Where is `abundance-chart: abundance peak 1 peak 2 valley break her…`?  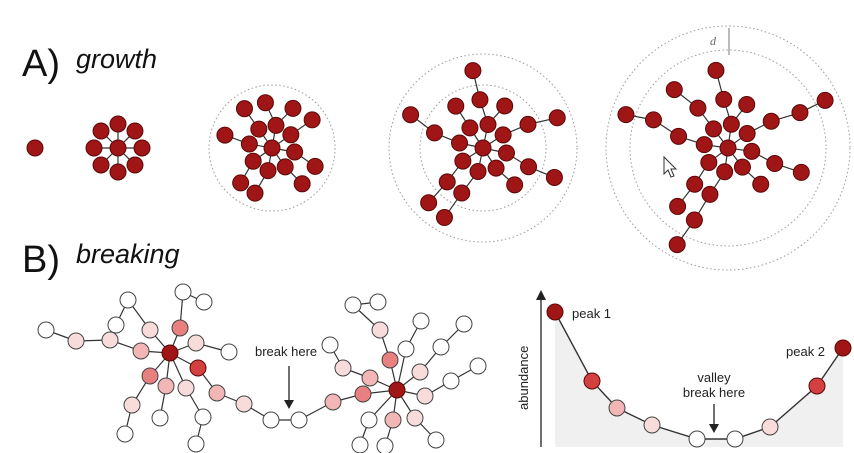 abundance-chart: abundance peak 1 peak 2 valley break her… is located at coordinates (684, 369).